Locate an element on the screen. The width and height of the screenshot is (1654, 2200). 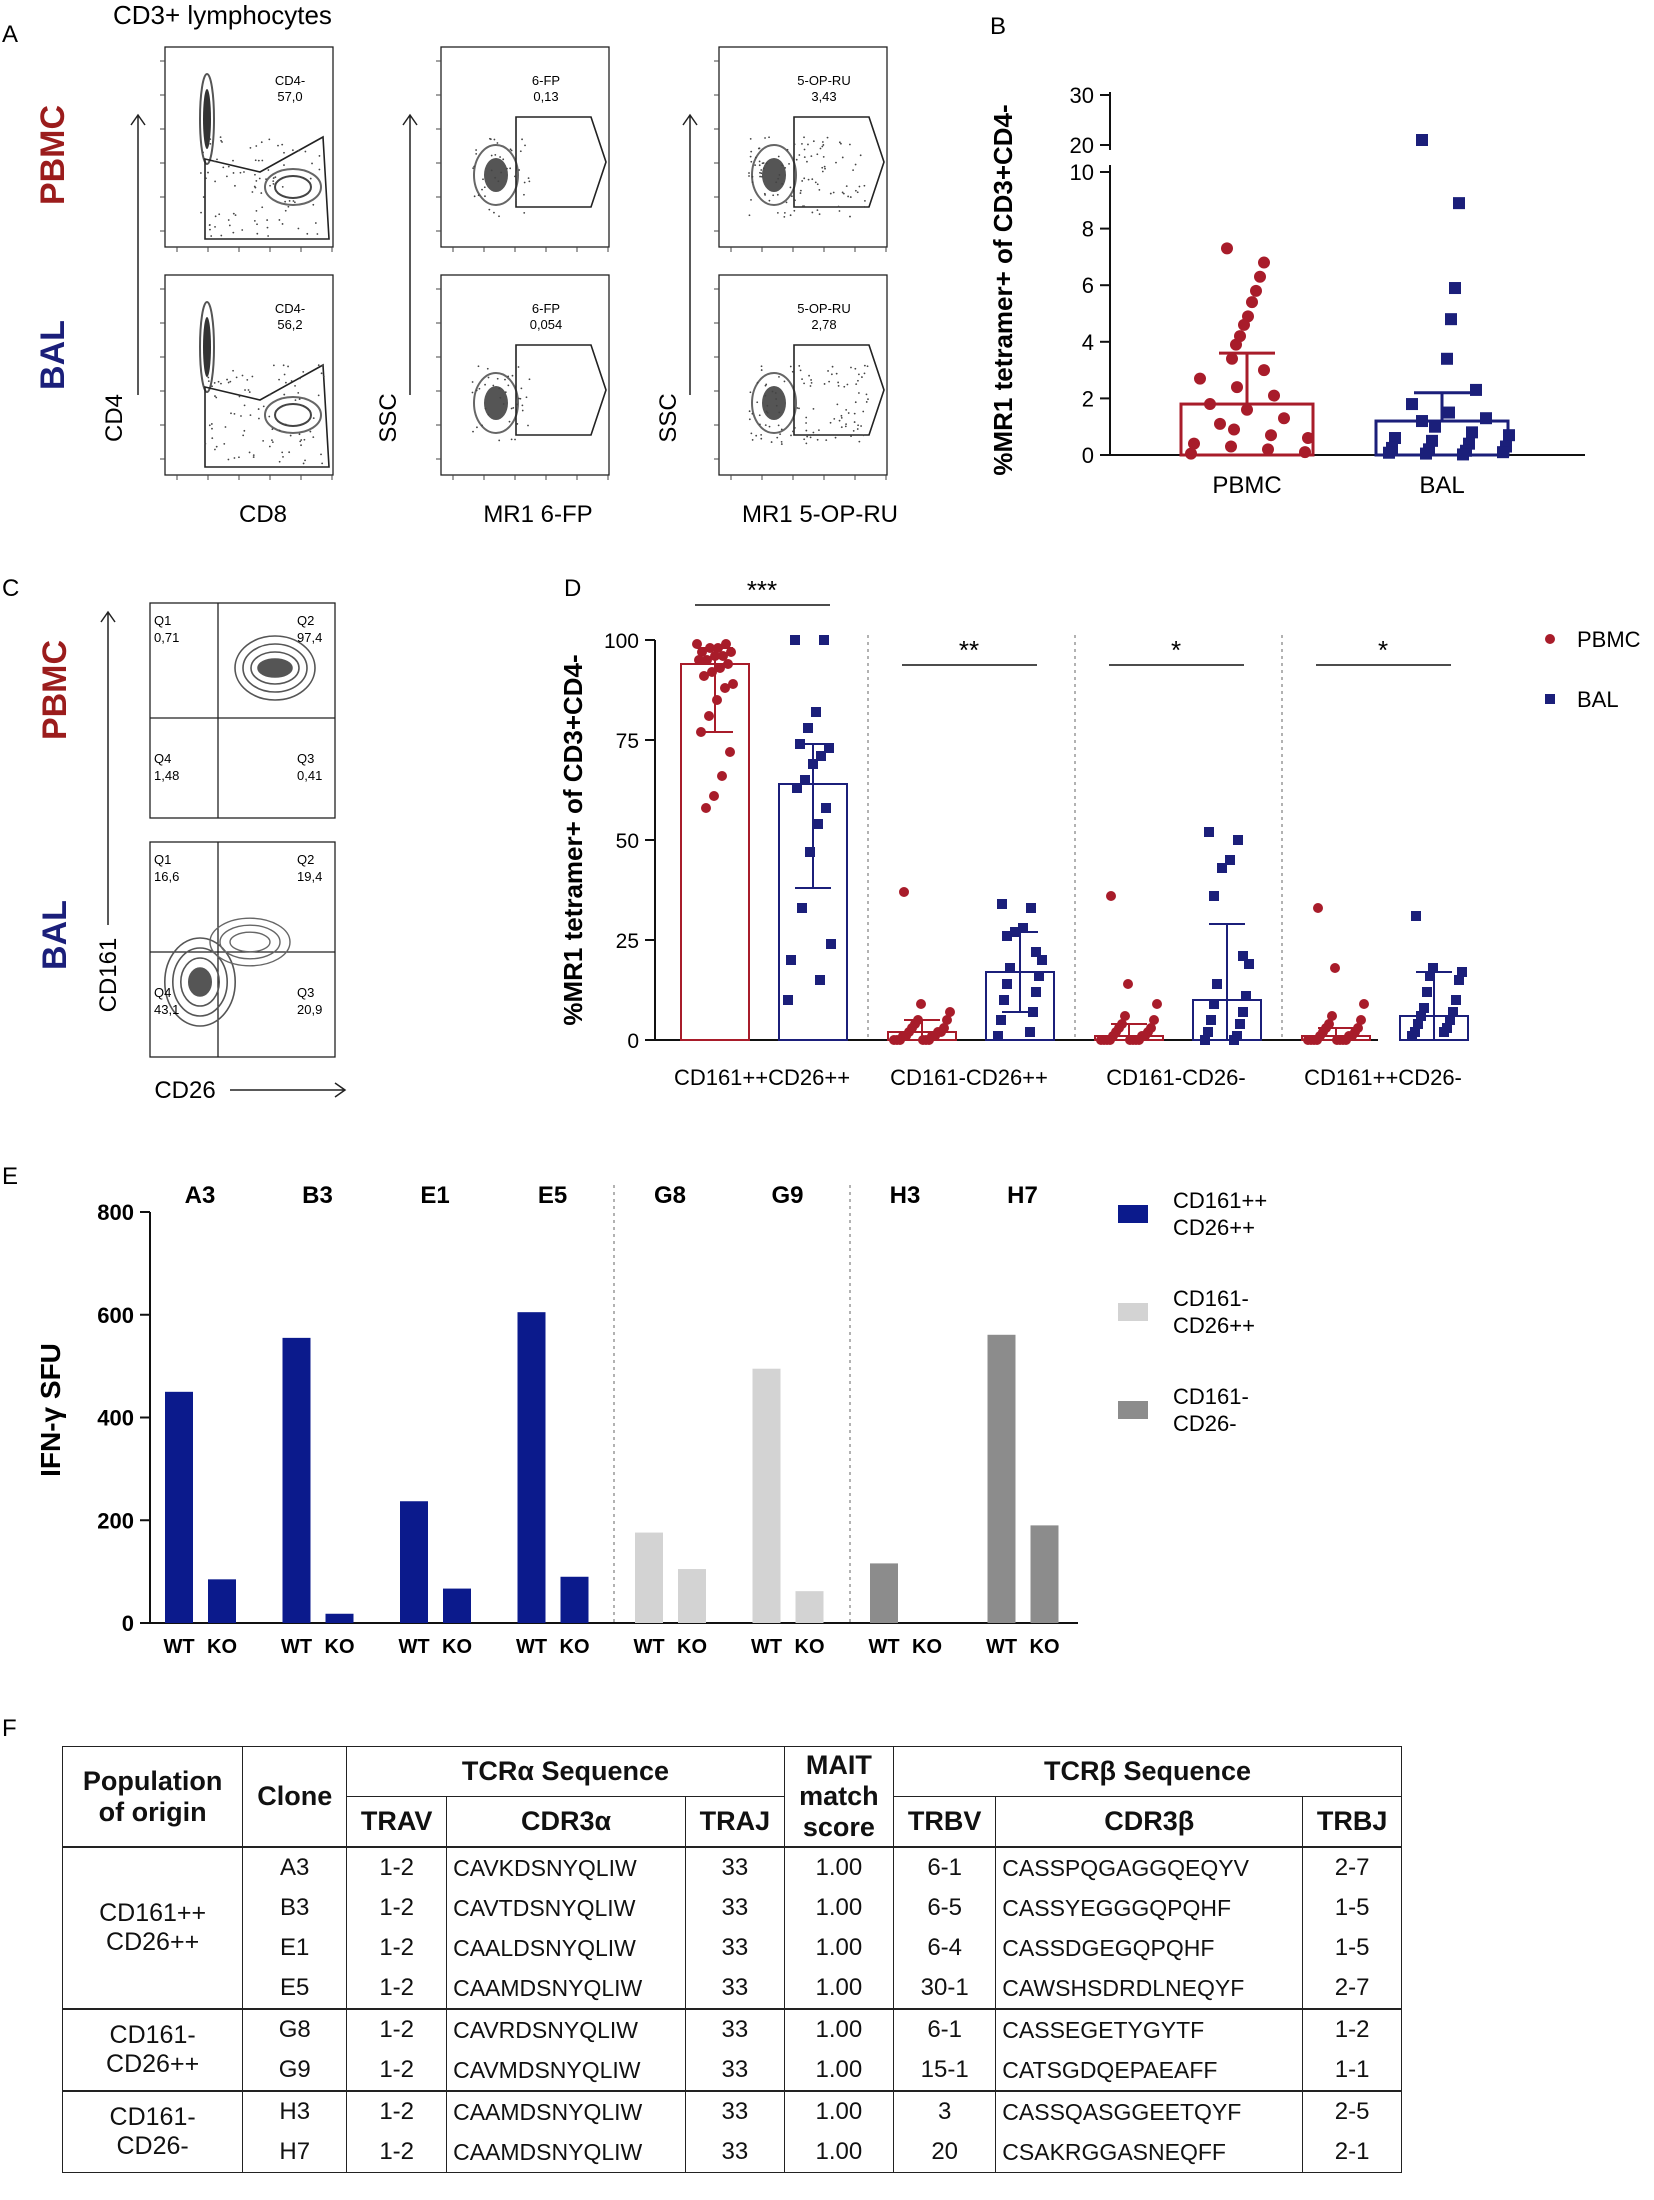
quadrant-value: 0,41 is located at coordinates (309, 775).